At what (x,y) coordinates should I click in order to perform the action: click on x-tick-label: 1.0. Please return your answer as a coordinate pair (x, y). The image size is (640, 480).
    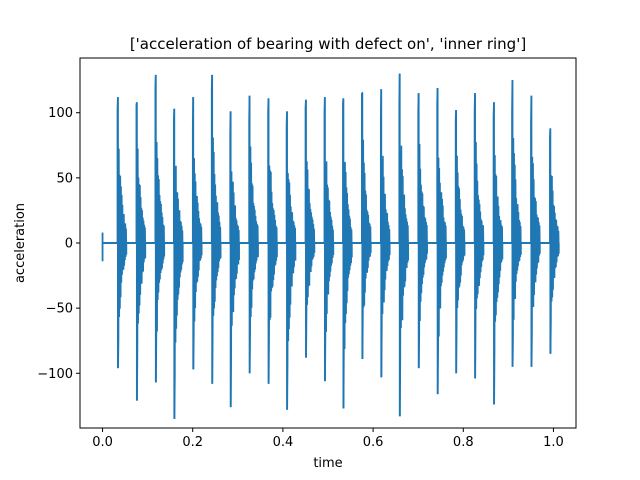
    Looking at the image, I should click on (553, 442).